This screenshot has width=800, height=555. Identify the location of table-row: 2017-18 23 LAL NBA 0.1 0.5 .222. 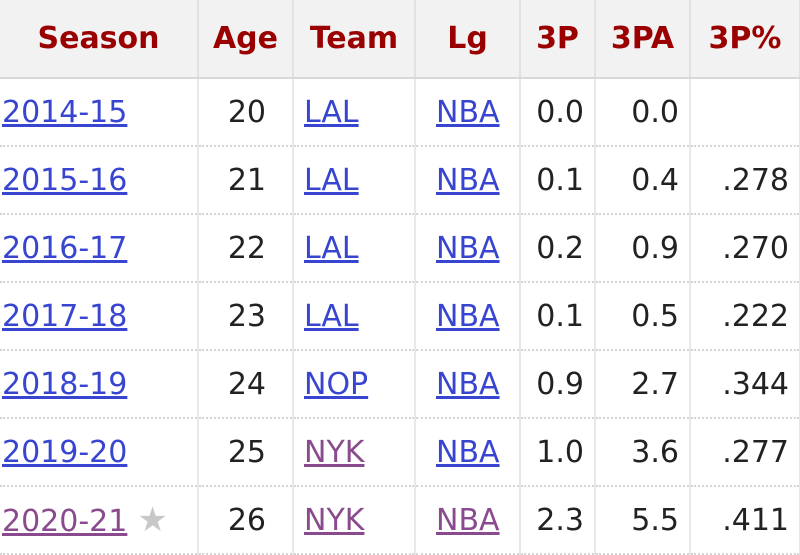
(400, 316).